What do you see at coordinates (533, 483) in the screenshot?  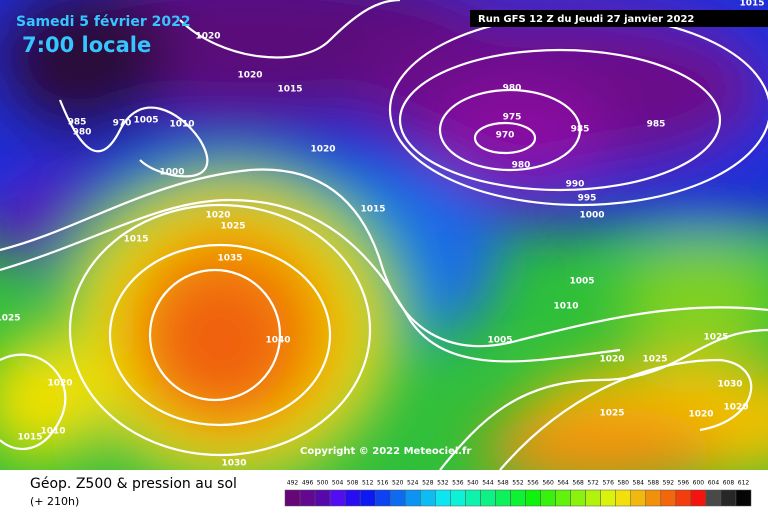 I see `colorbar-tick: 556` at bounding box center [533, 483].